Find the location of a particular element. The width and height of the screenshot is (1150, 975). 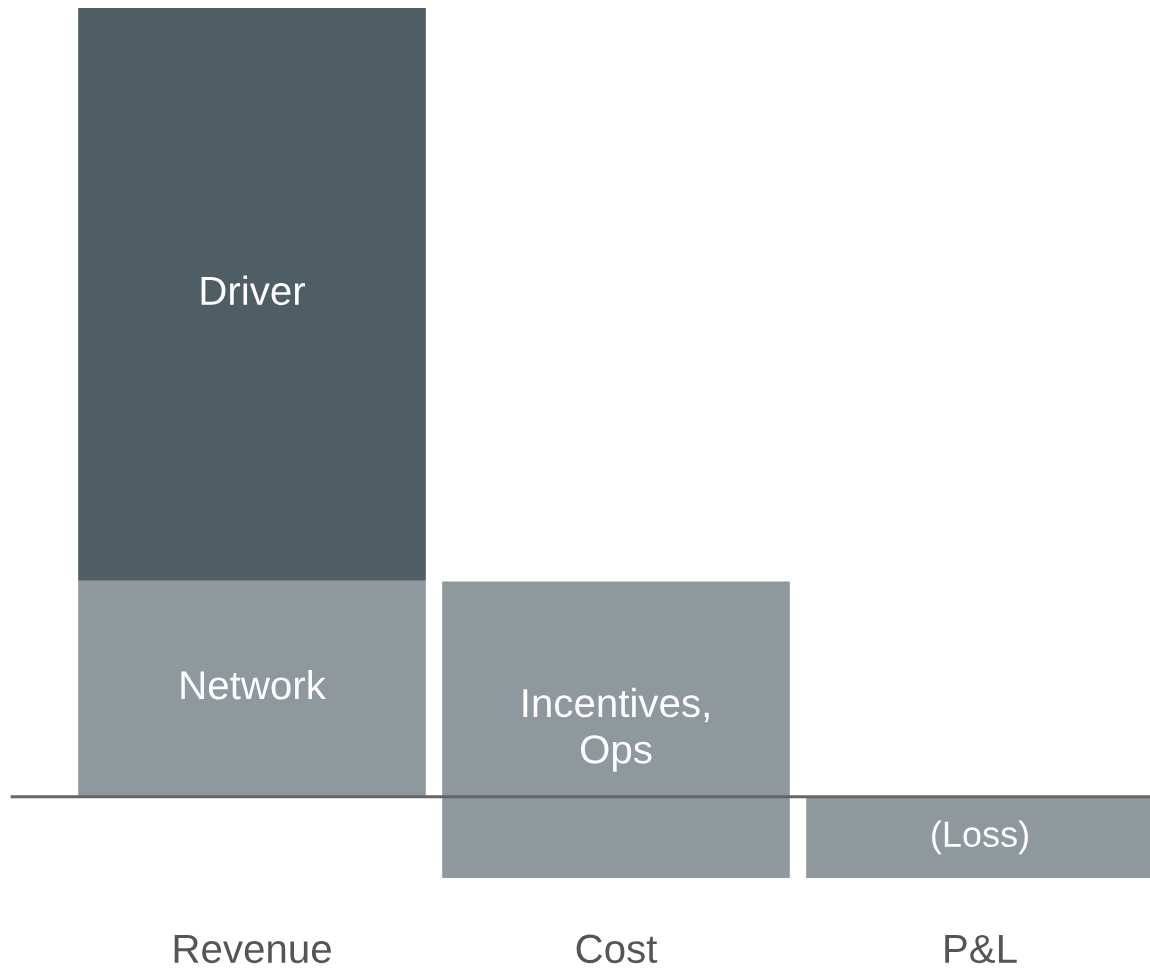

annotation: Driver is located at coordinates (253, 290).